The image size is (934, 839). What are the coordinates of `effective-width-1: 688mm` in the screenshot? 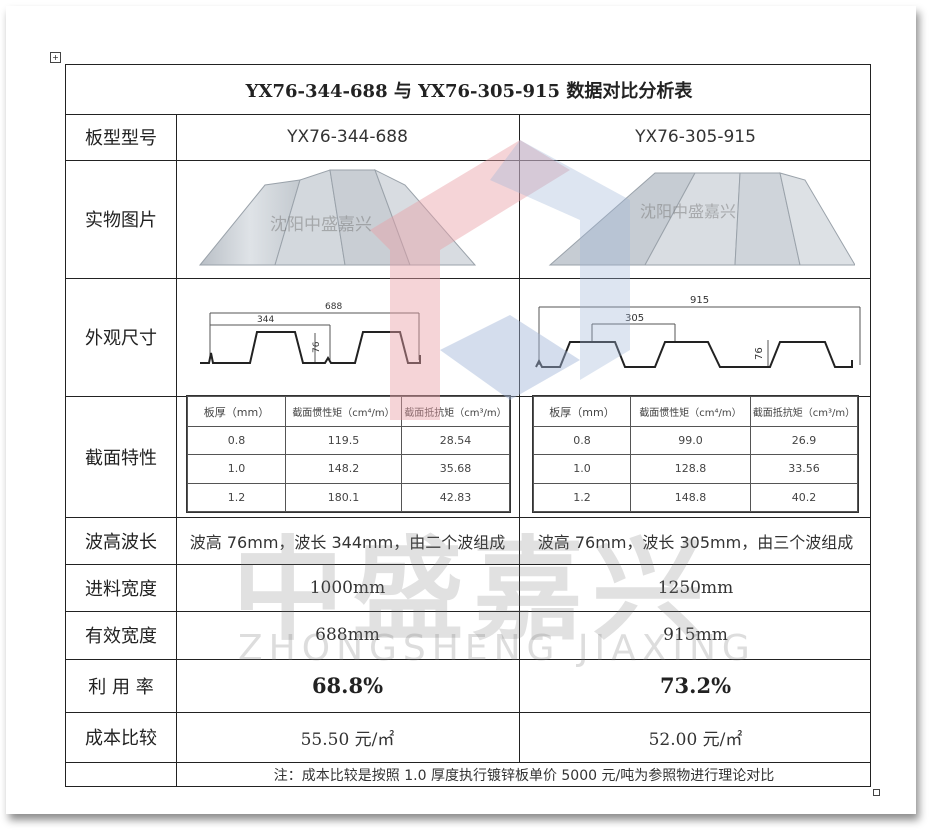 It's located at (347, 635).